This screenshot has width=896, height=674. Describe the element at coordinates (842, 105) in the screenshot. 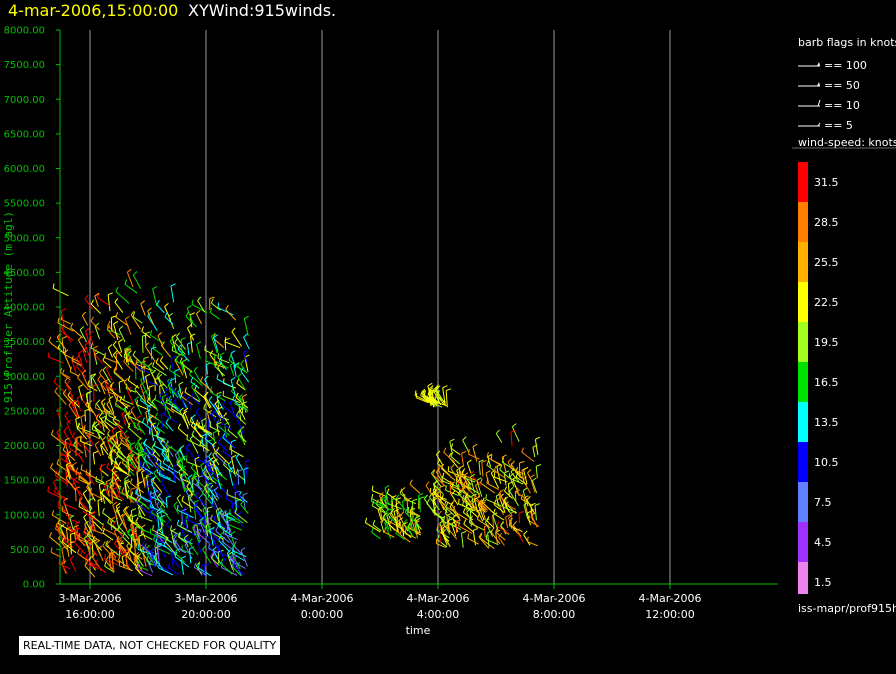

I see `barb-legend-label: == 10` at that location.